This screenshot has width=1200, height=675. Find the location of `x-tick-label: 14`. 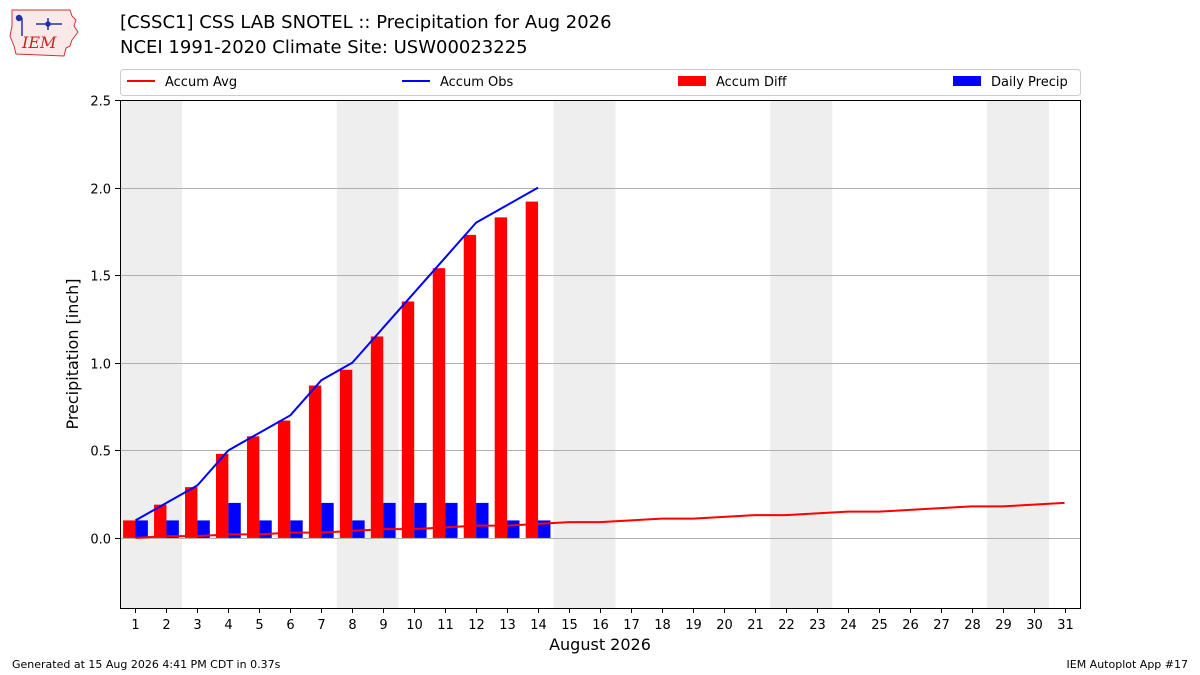

x-tick-label: 14 is located at coordinates (538, 625).